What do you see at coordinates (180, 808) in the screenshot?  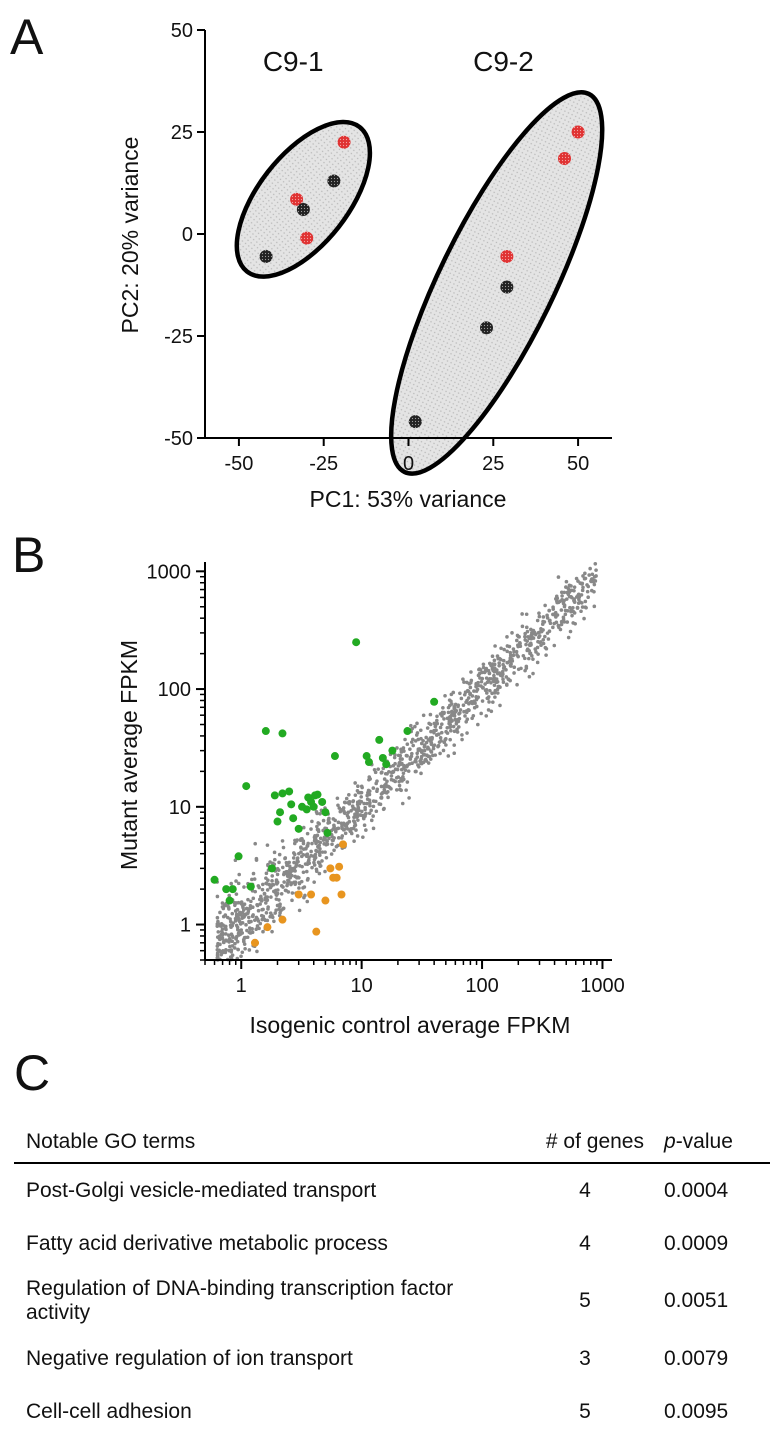 I see `y-tick-label: 10` at bounding box center [180, 808].